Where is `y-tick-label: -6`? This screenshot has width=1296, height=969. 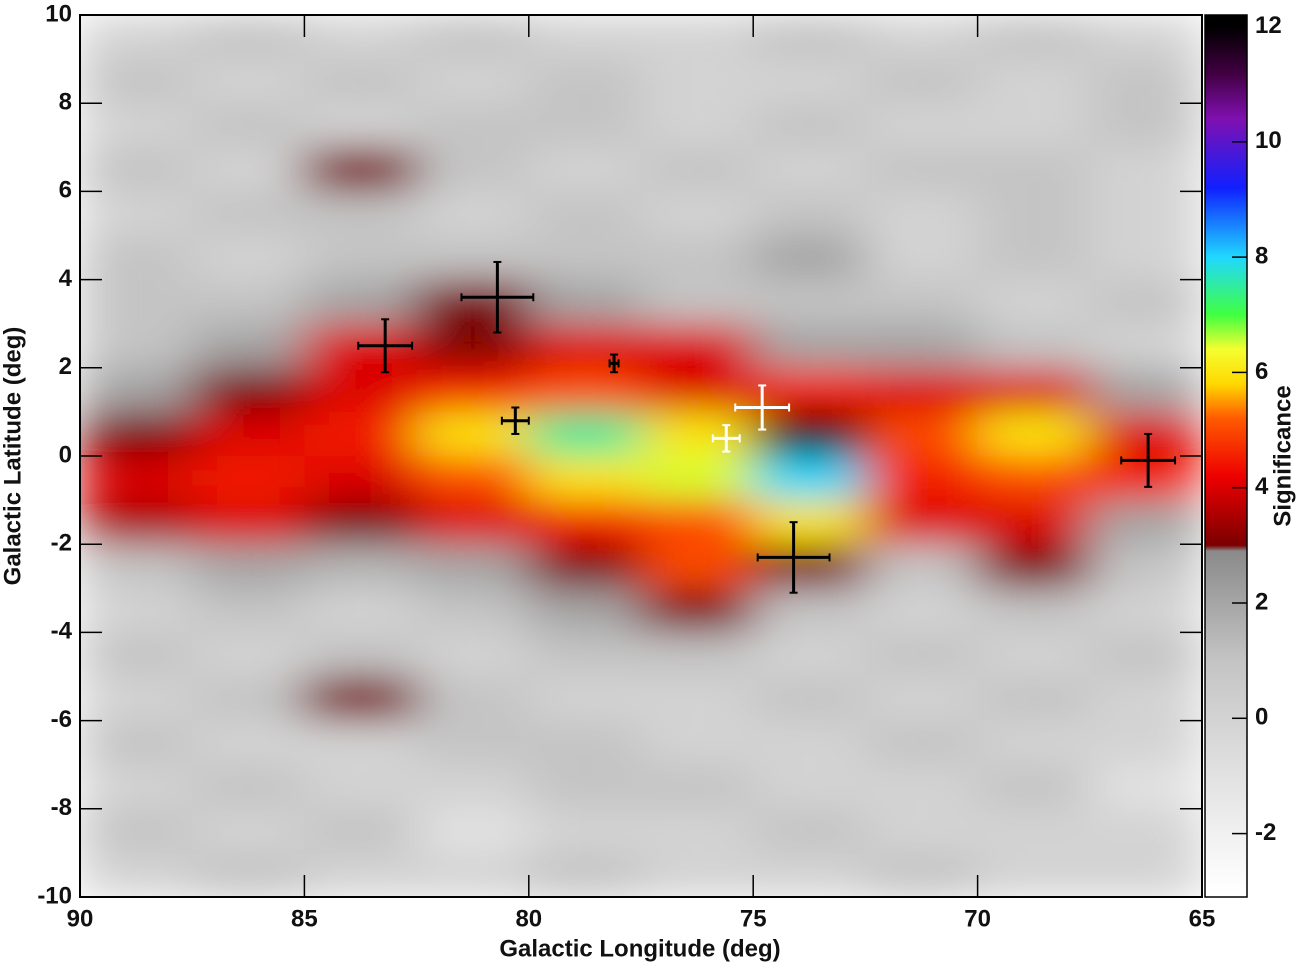
y-tick-label: -6 is located at coordinates (61, 719).